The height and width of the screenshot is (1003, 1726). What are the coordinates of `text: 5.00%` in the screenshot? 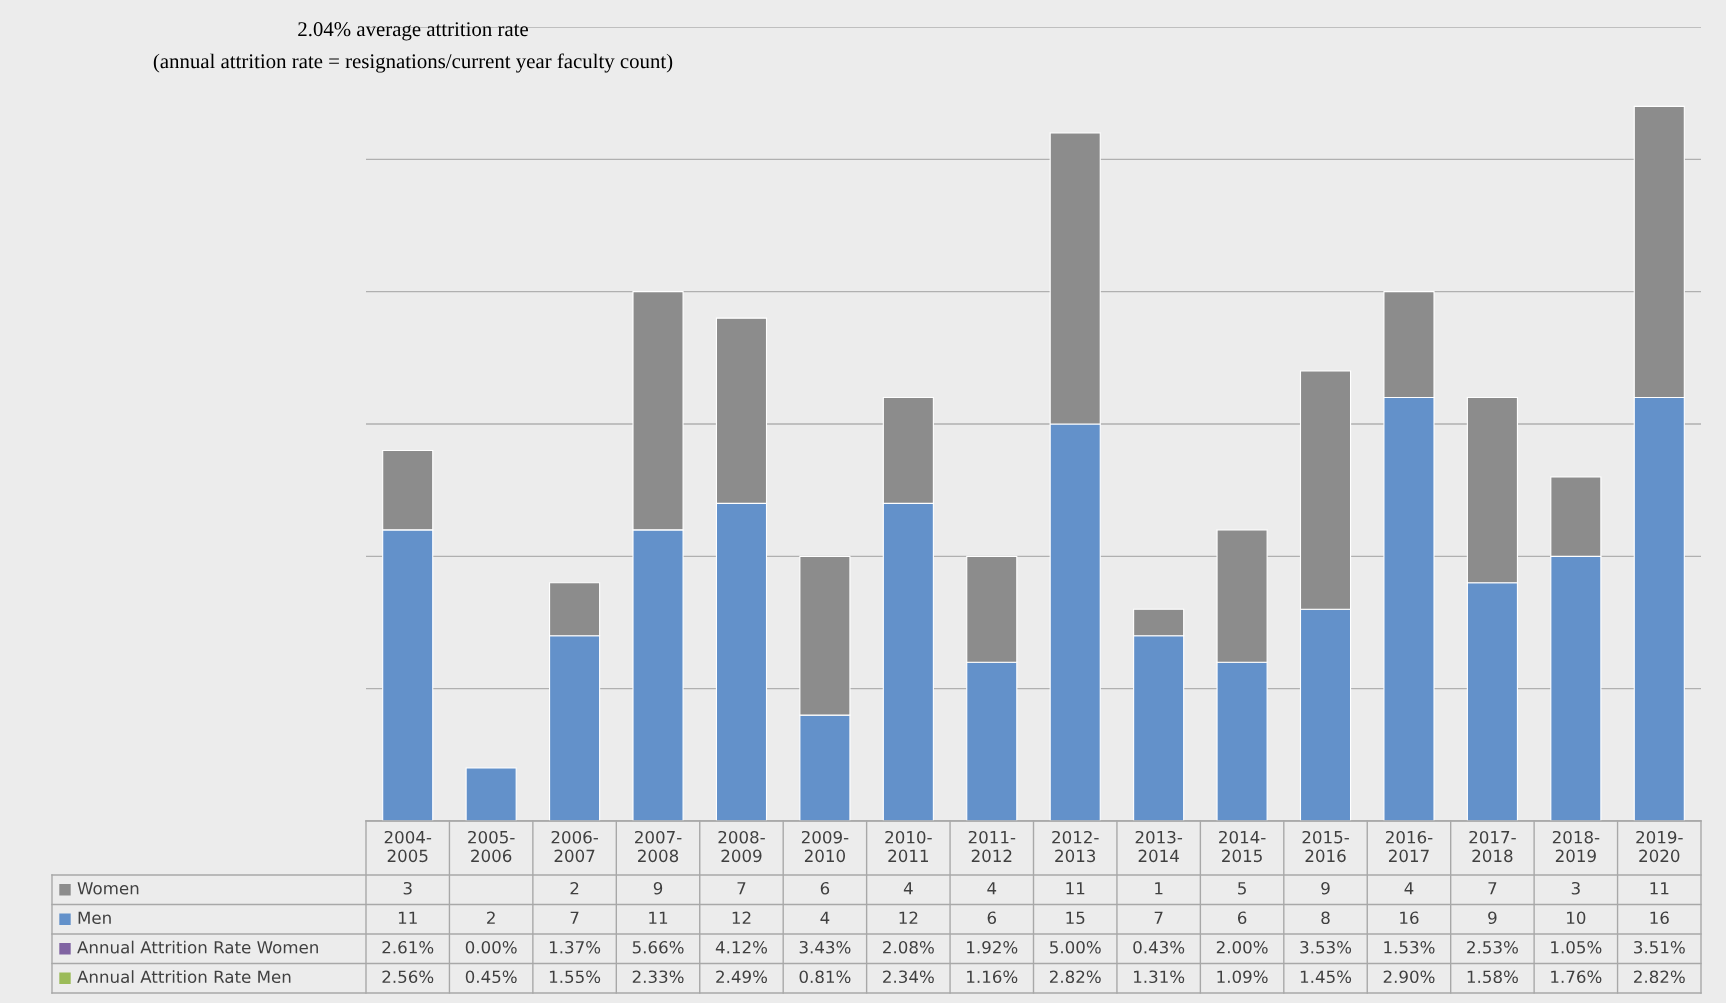 It's located at (1075, 947).